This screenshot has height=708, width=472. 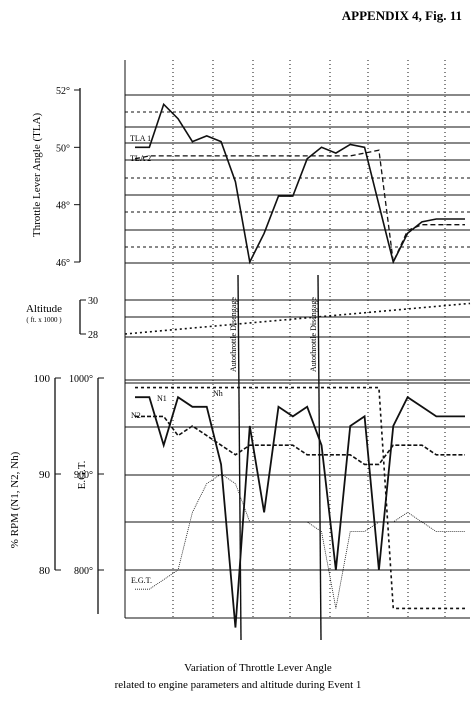 I want to click on nh-label: Nh, so click(x=218, y=393).